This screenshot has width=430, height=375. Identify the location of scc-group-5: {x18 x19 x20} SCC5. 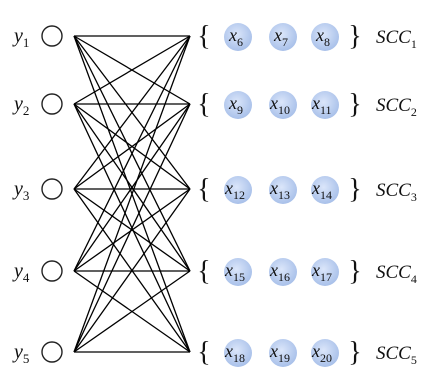
(307, 352).